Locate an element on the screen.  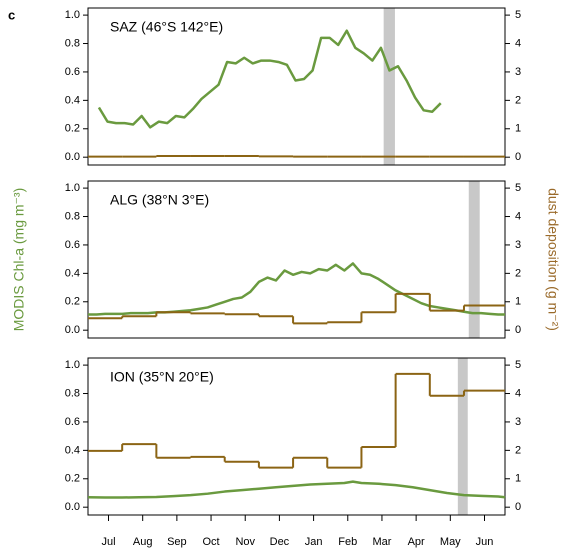
panel-title: ION (35°N 20°E) is located at coordinates (162, 377).